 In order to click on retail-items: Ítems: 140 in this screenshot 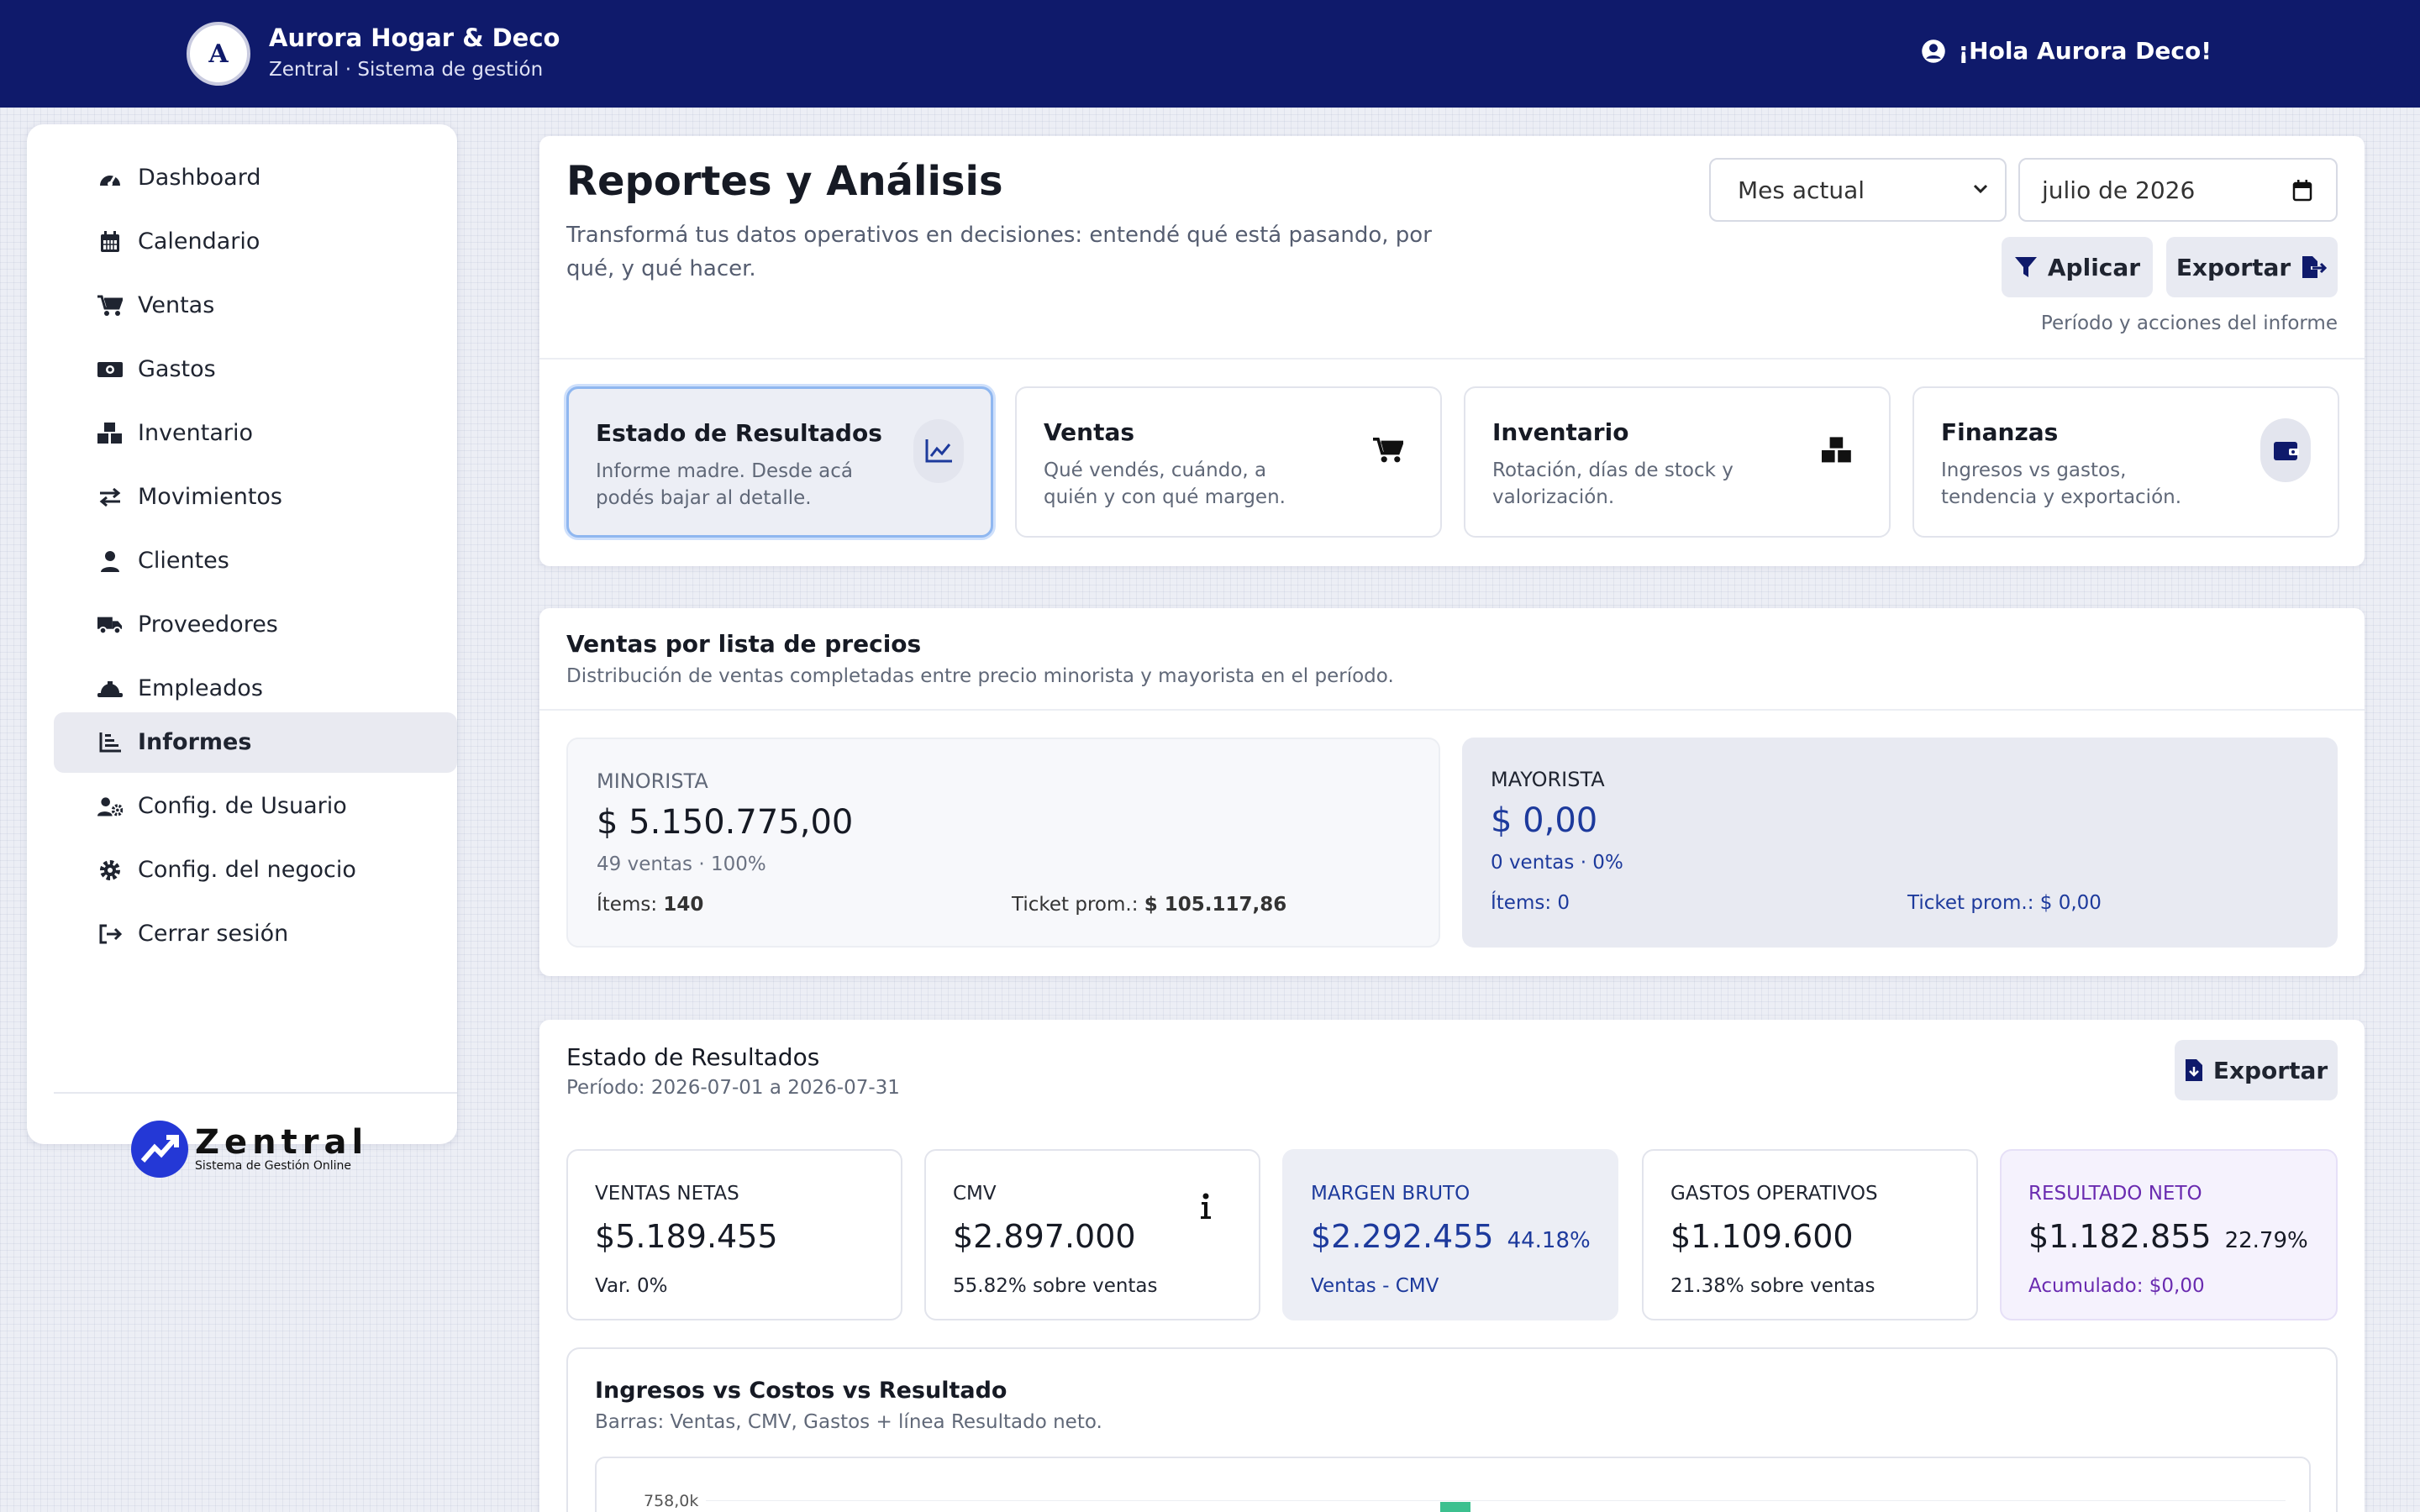, I will do `click(650, 905)`.